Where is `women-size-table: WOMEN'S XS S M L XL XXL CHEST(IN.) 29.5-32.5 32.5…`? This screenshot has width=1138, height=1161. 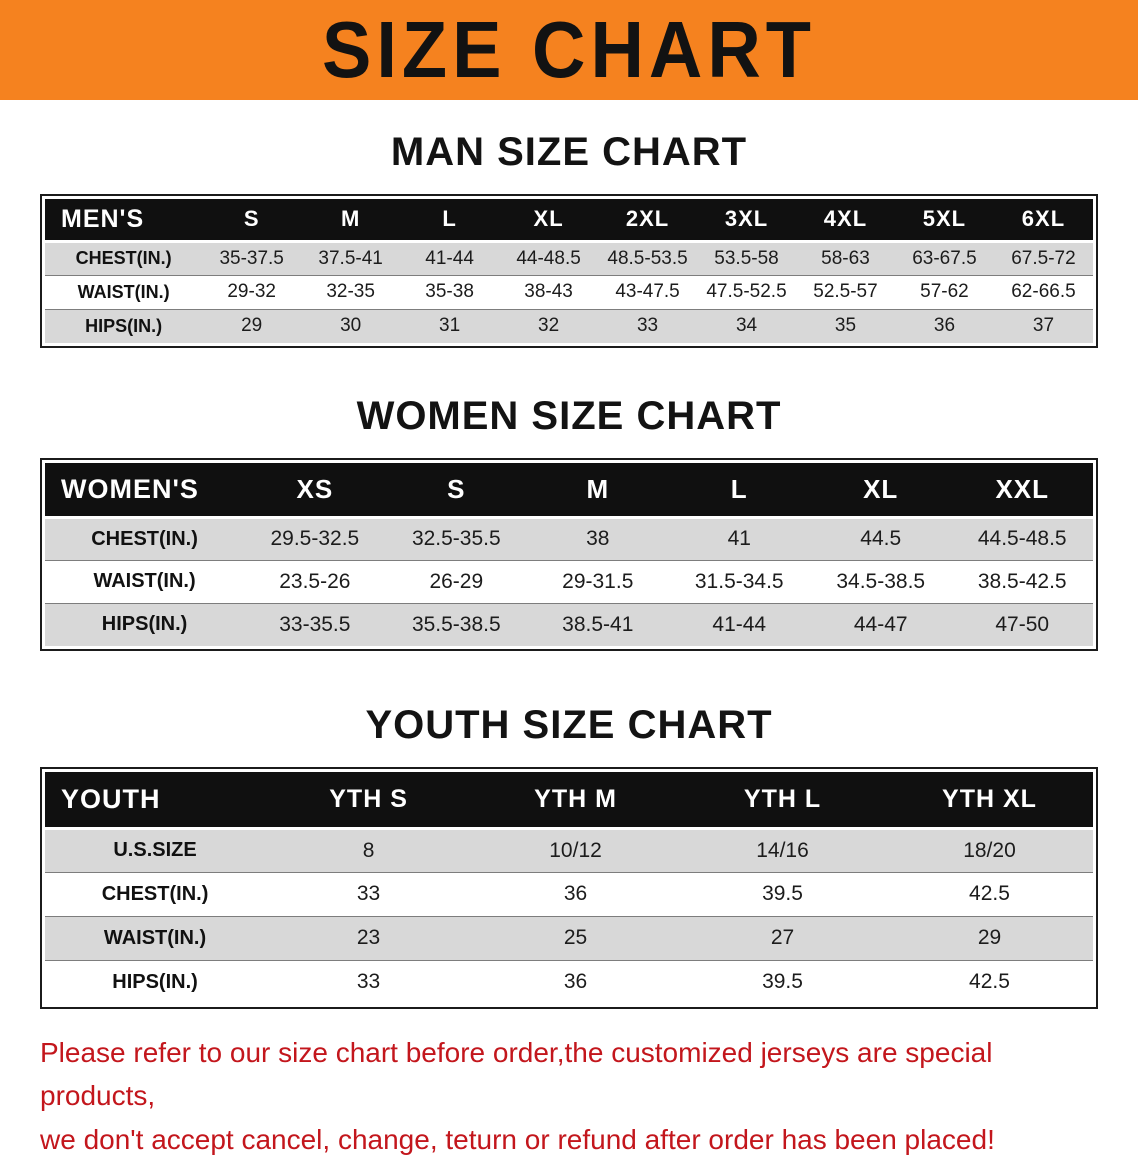 women-size-table: WOMEN'S XS S M L XL XXL CHEST(IN.) 29.5-32.5 32.5… is located at coordinates (569, 554).